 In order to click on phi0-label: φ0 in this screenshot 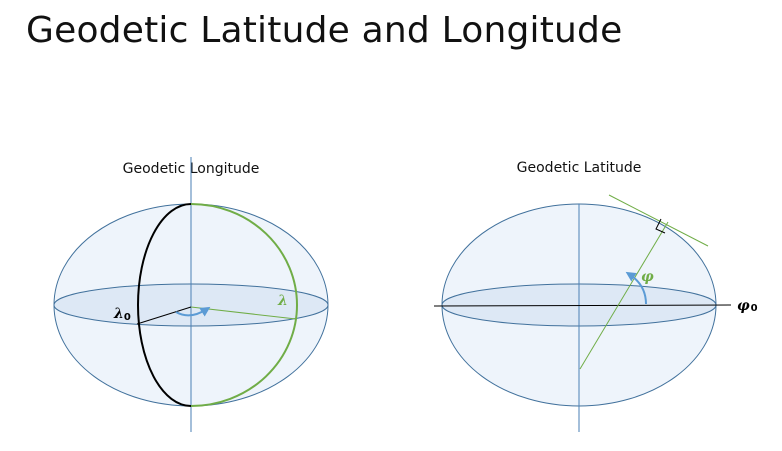, I will do `click(747, 306)`.